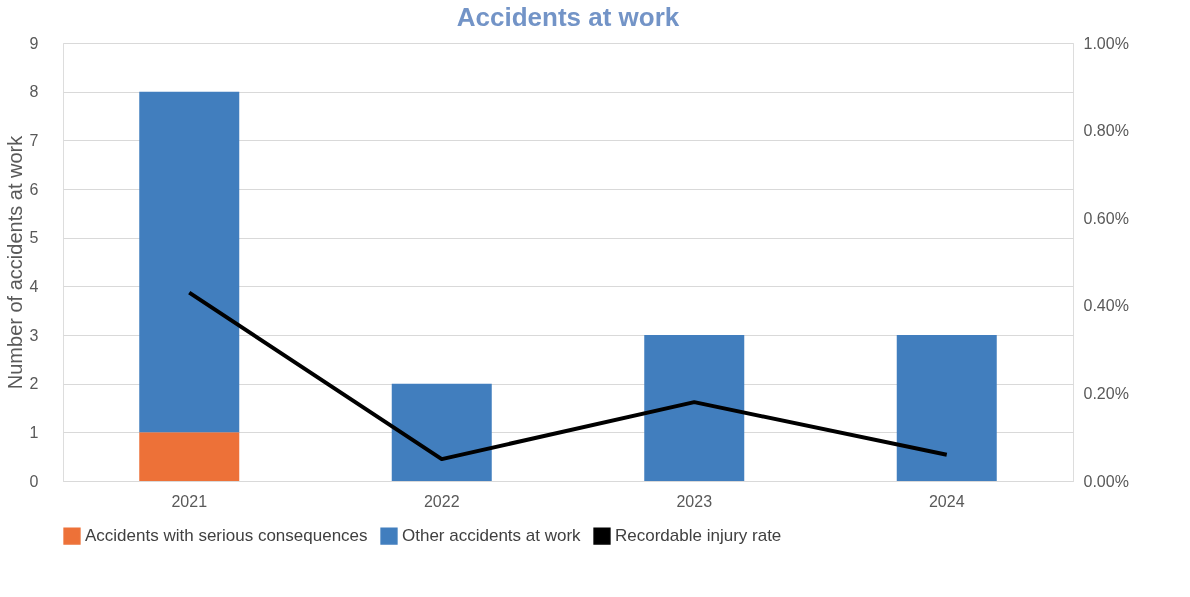 The width and height of the screenshot is (1190, 597). I want to click on legend-label: Other accidents at work, so click(492, 536).